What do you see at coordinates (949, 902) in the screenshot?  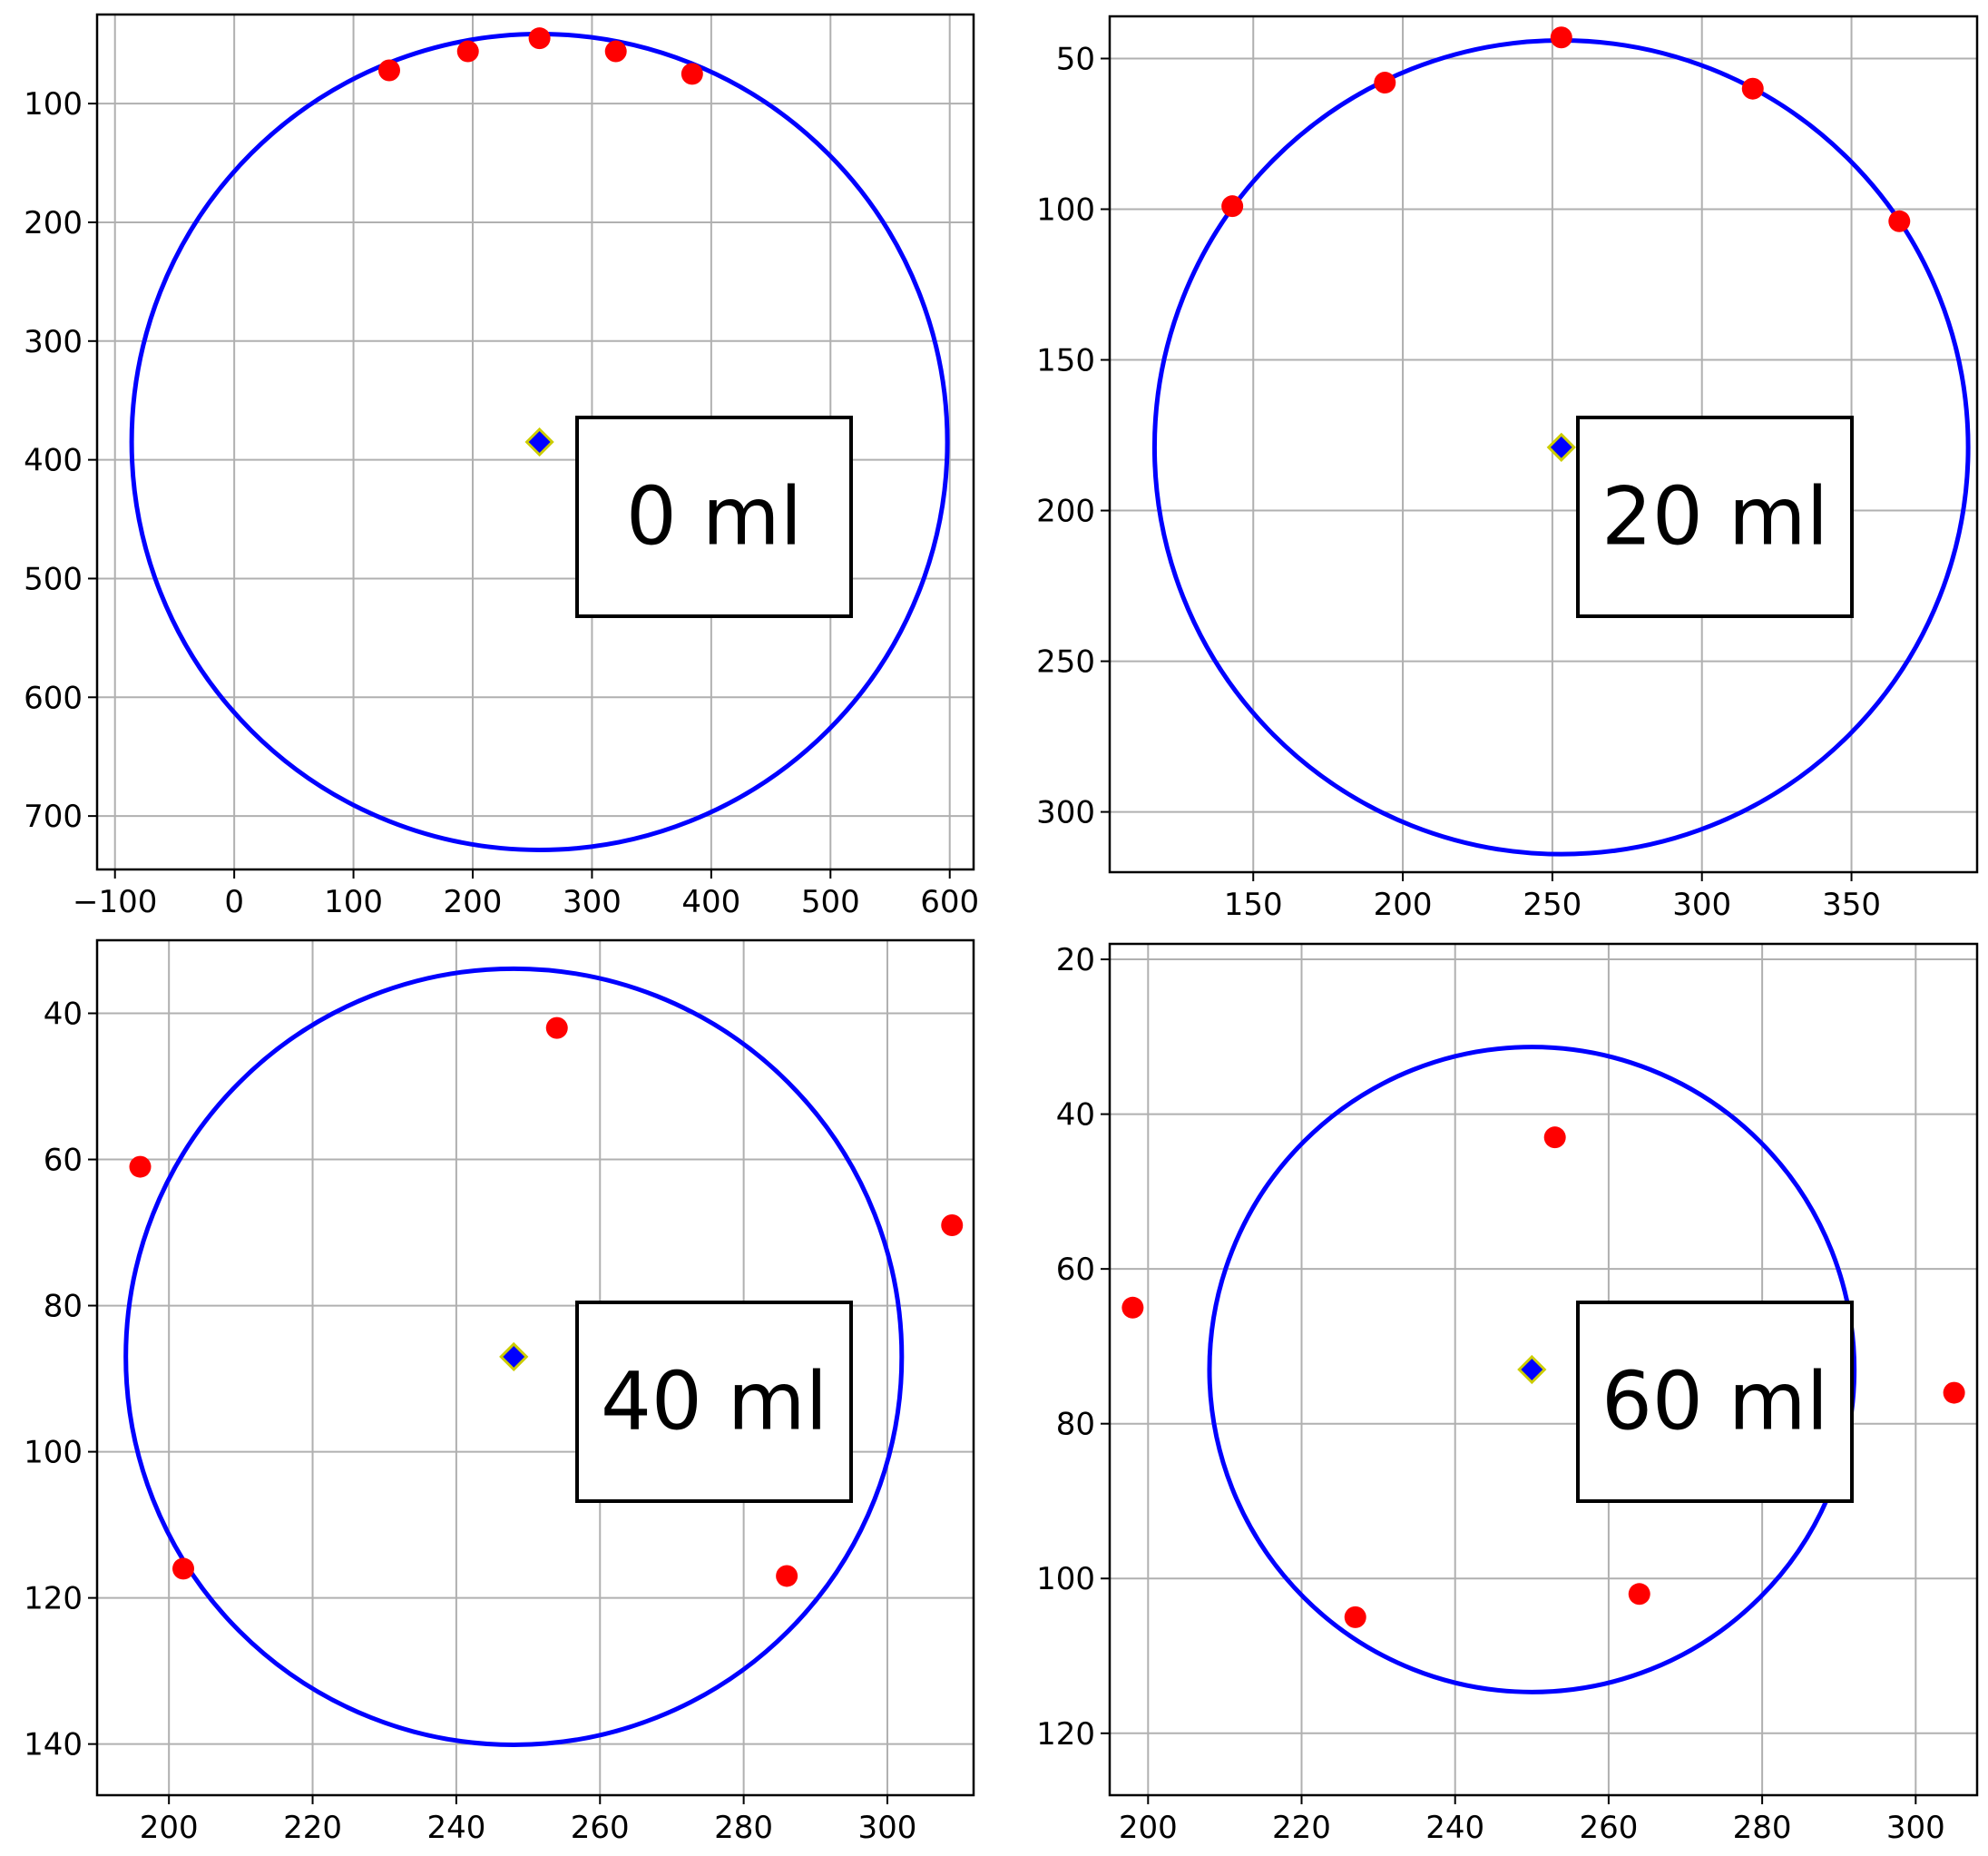 I see `x-tick-label: 600` at bounding box center [949, 902].